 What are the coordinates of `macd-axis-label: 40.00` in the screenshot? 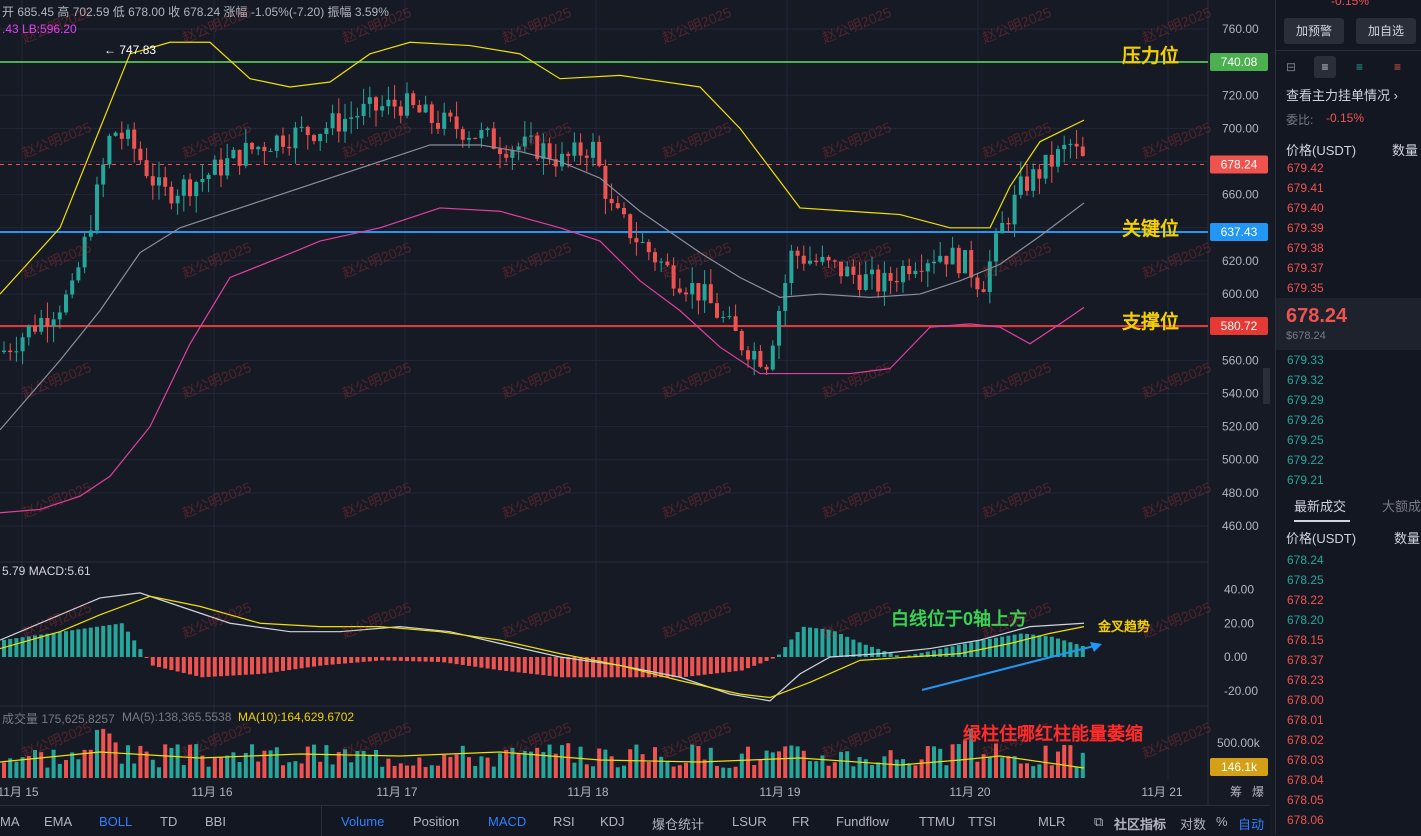 It's located at (1239, 590).